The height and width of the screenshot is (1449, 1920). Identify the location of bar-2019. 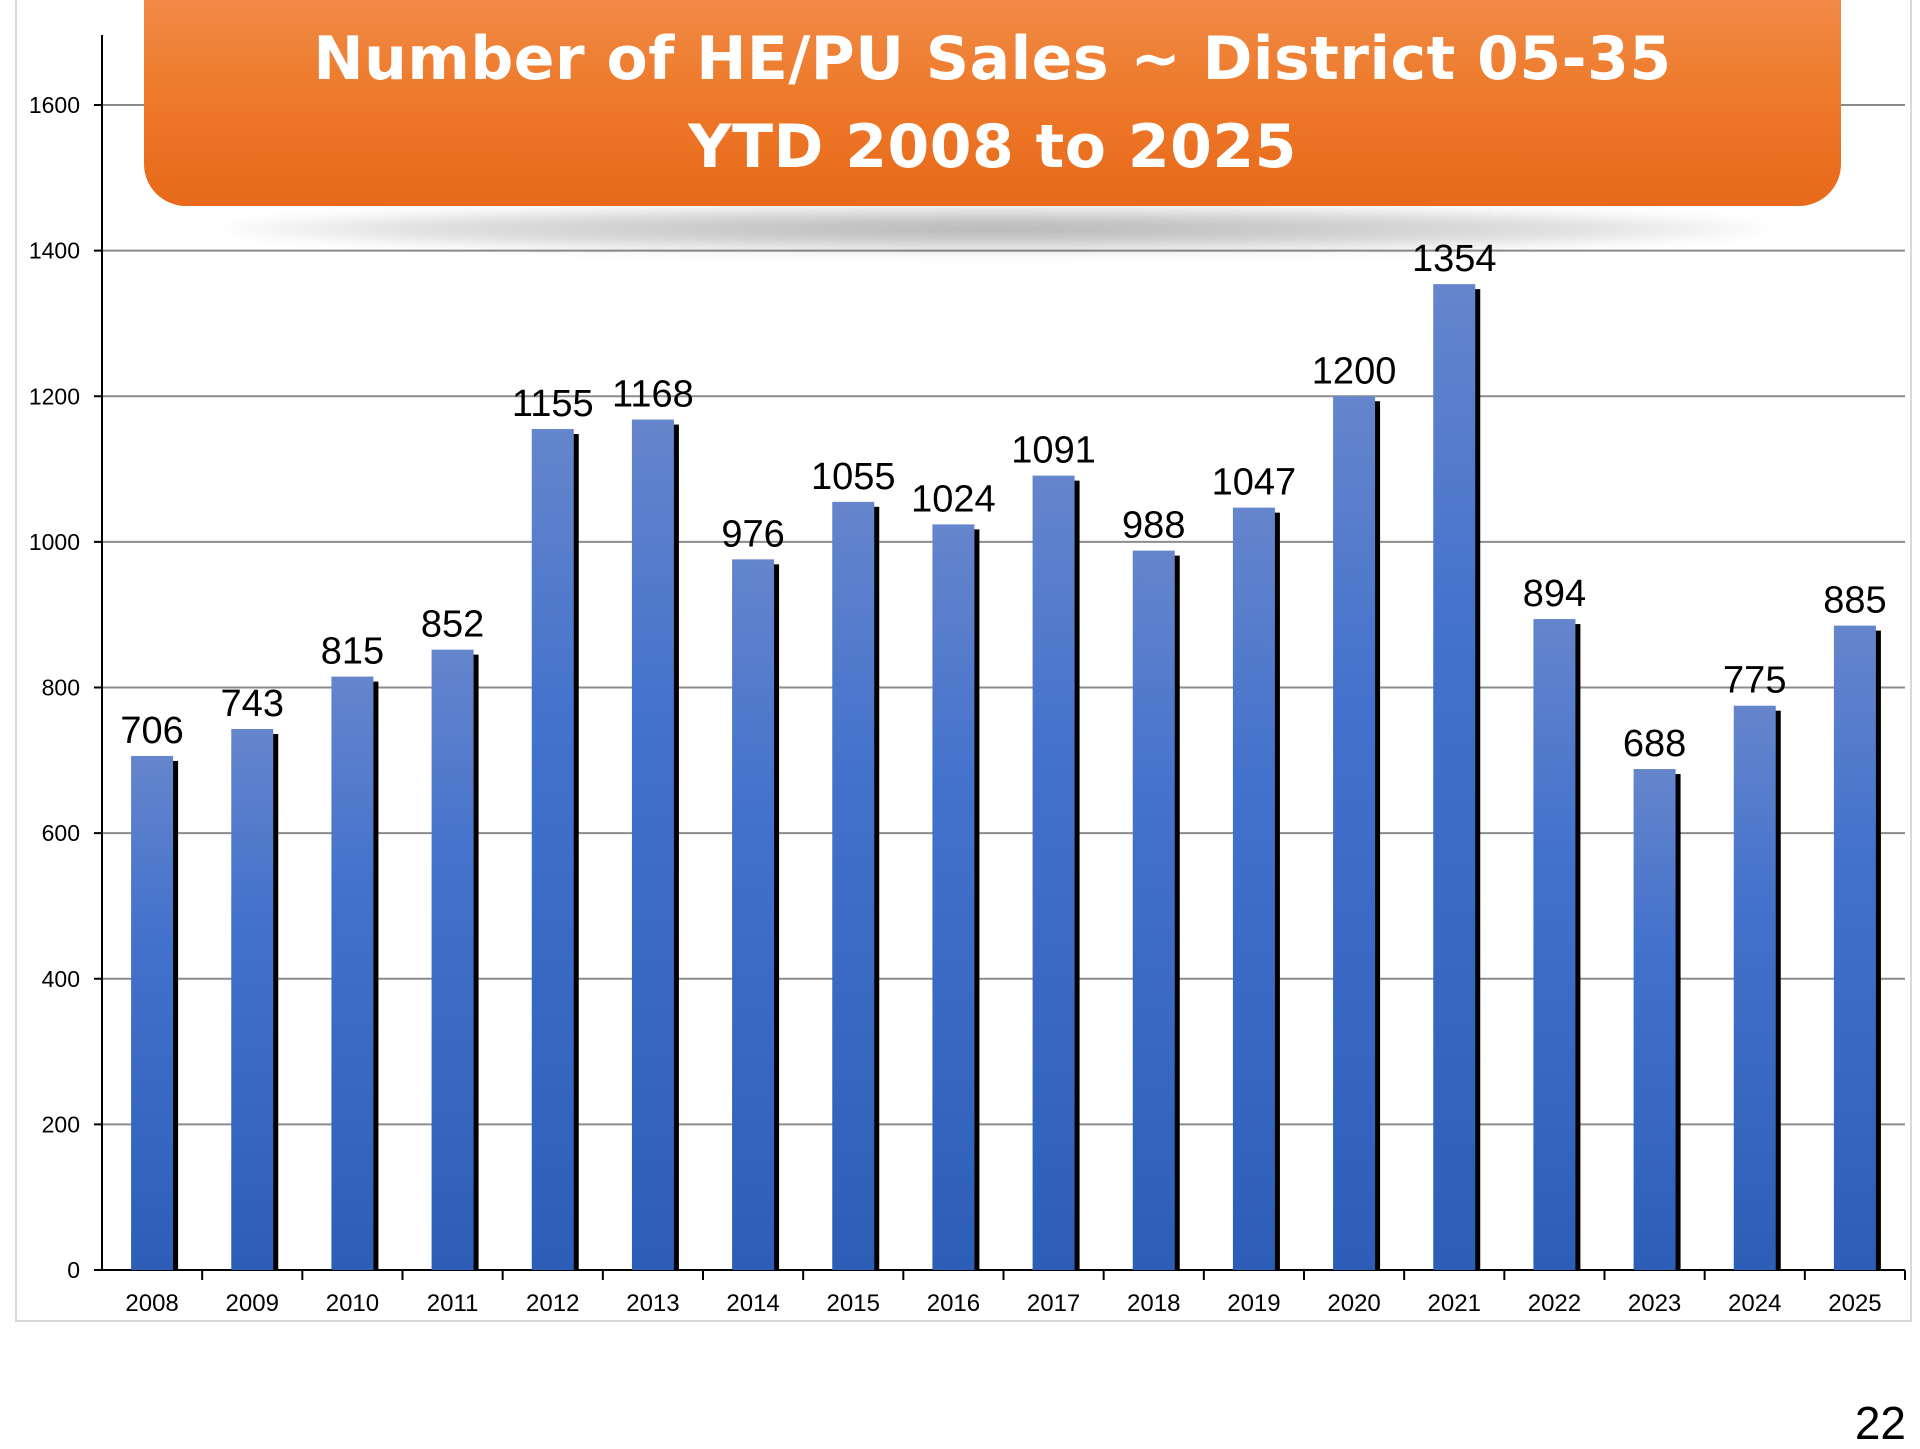
(1253, 888).